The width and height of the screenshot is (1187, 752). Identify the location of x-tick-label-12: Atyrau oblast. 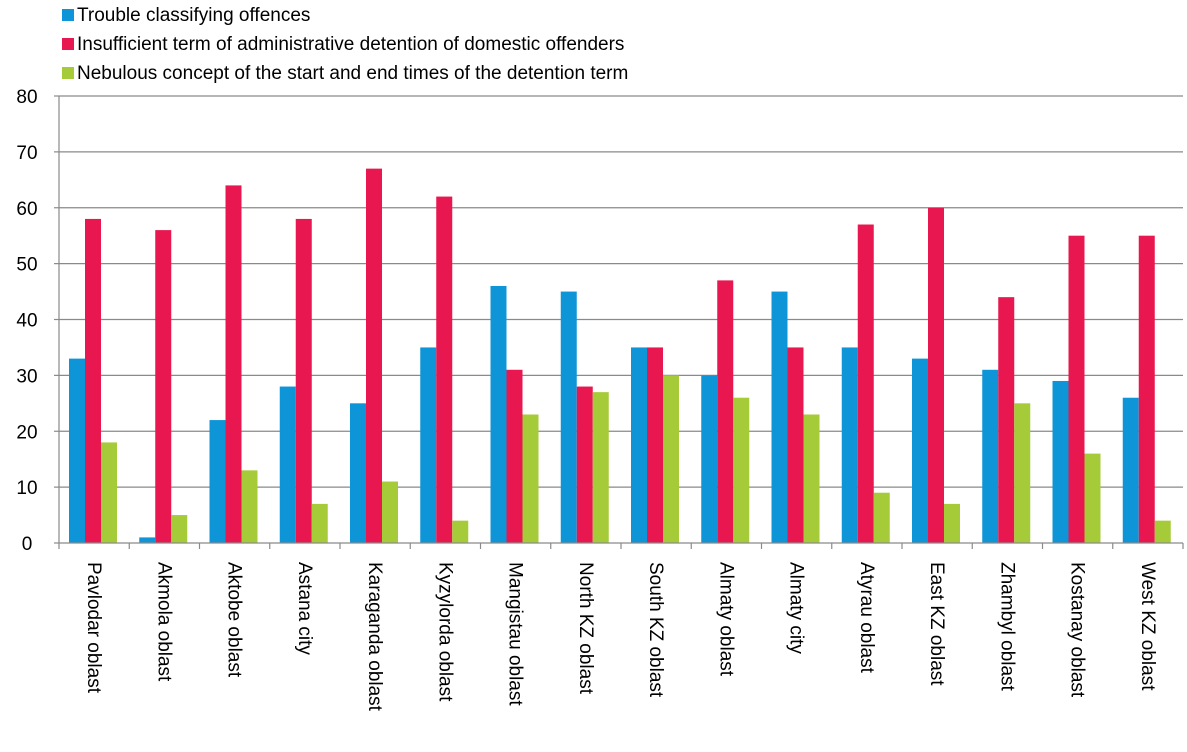
(866, 618).